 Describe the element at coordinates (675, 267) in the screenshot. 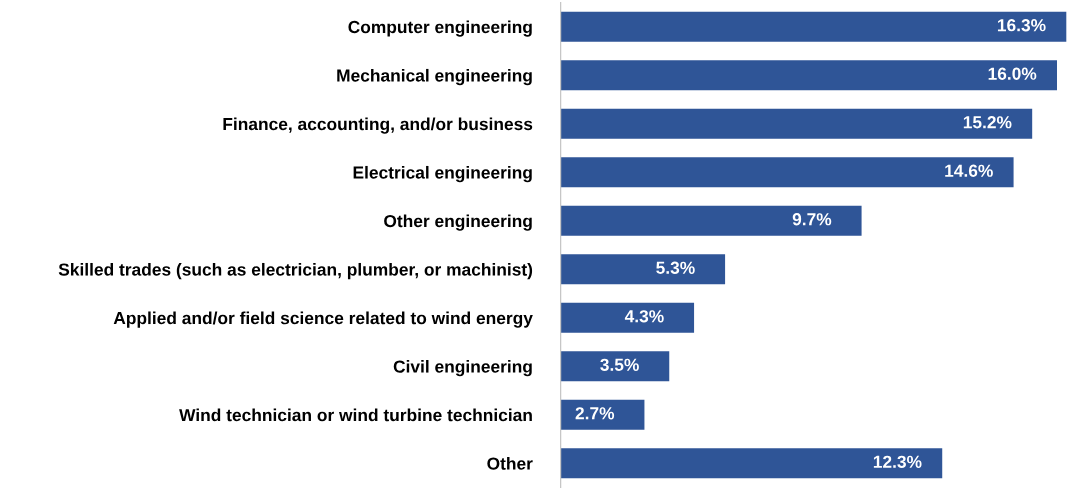

I see `data-label: 5.3%` at that location.